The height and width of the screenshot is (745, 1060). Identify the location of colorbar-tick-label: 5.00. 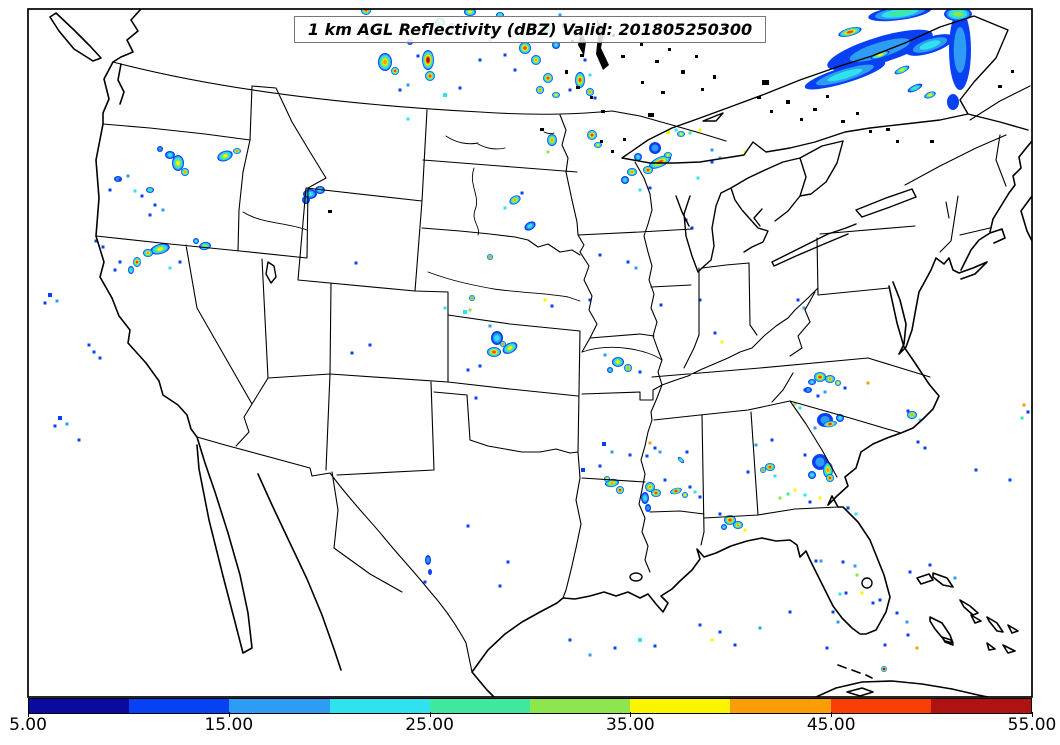
(28, 725).